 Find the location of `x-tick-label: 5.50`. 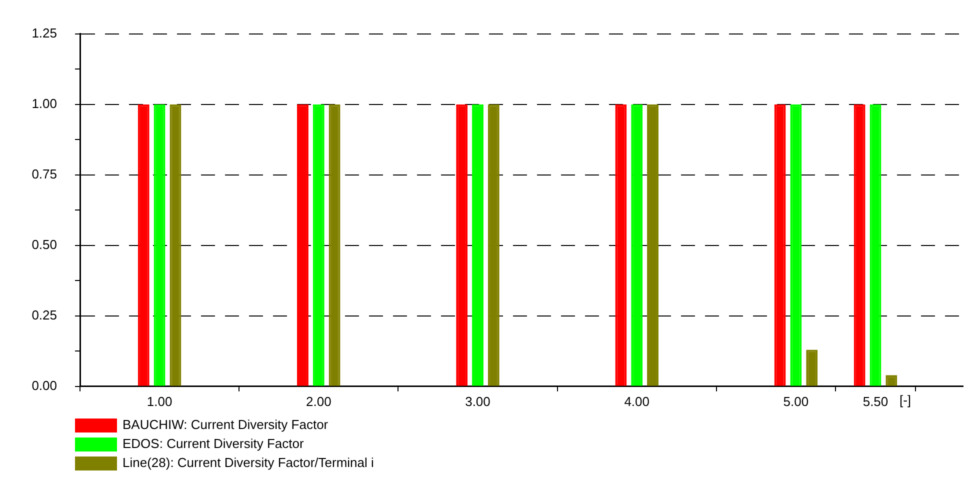

x-tick-label: 5.50 is located at coordinates (875, 401).